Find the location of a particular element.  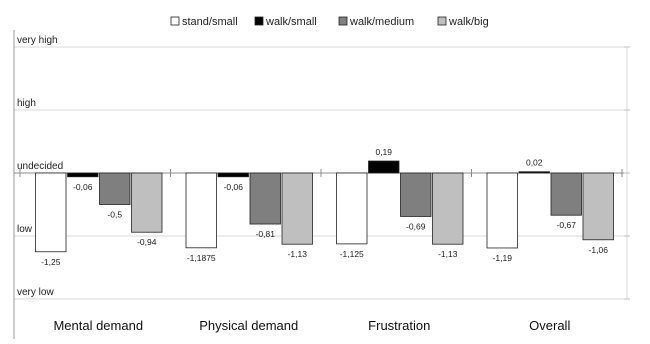

legend-label: walk/big is located at coordinates (468, 22).